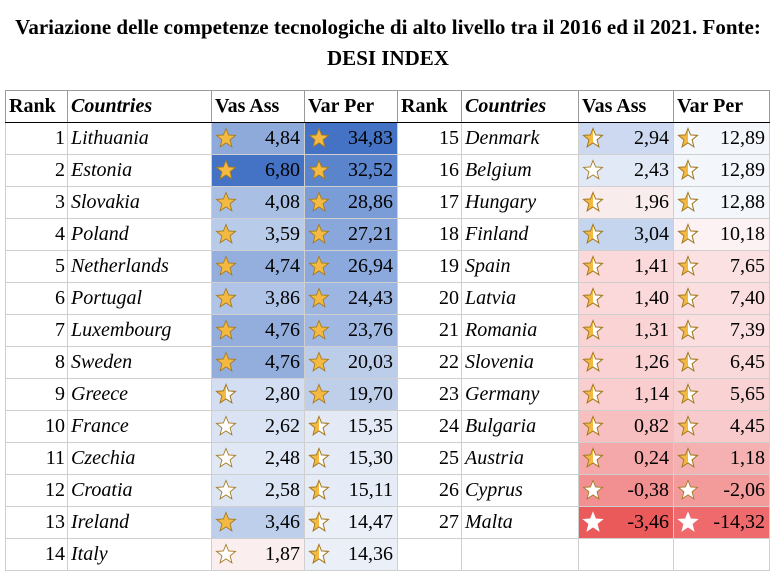  Describe the element at coordinates (429, 362) in the screenshot. I see `rank-cell: 22` at that location.